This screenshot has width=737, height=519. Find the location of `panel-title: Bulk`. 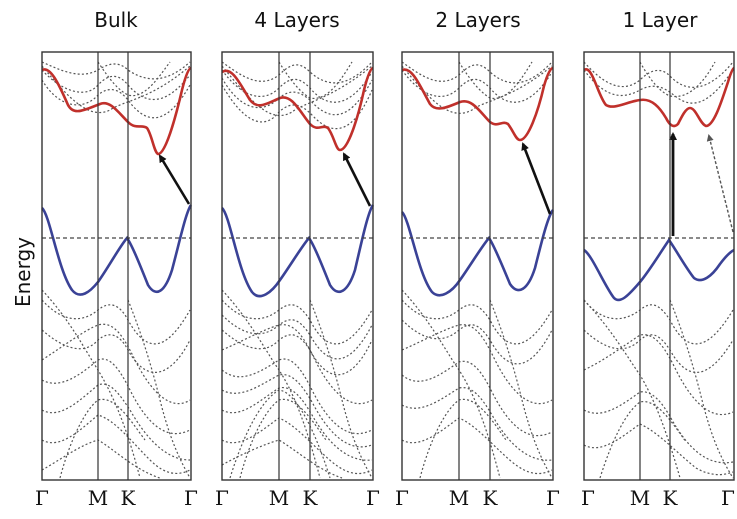

panel-title: Bulk is located at coordinates (116, 20).